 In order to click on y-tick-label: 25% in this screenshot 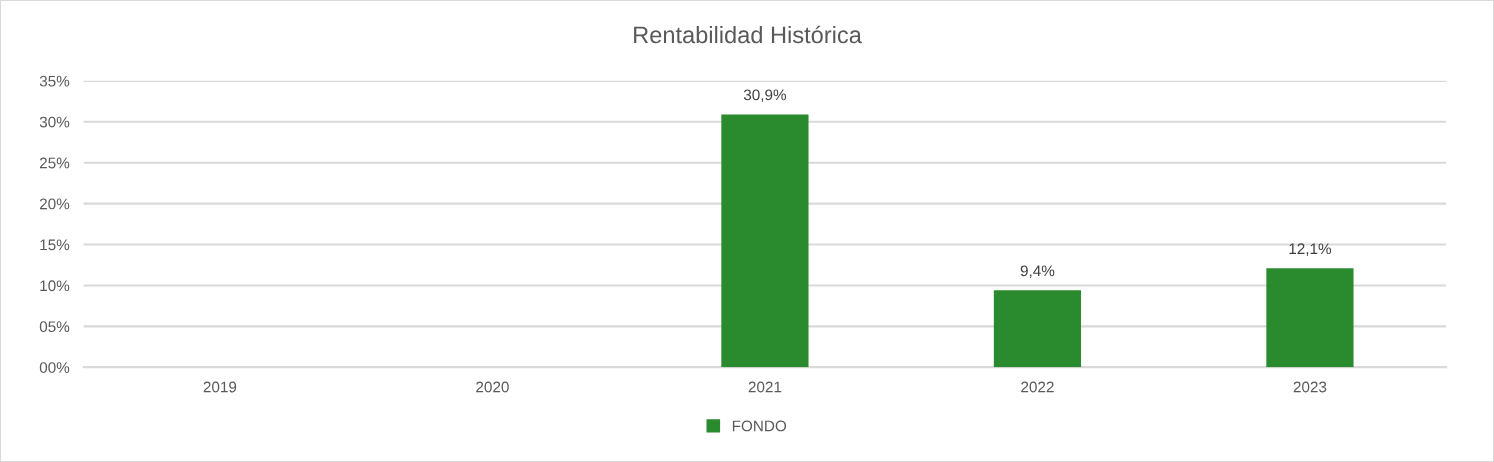, I will do `click(54, 163)`.